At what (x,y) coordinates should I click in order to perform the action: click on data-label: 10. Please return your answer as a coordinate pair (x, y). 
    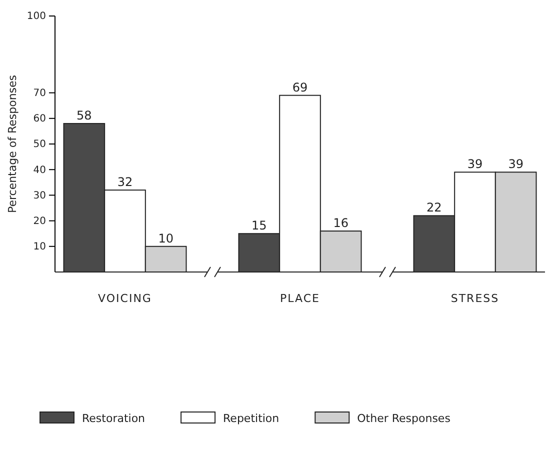
    Looking at the image, I should click on (166, 238).